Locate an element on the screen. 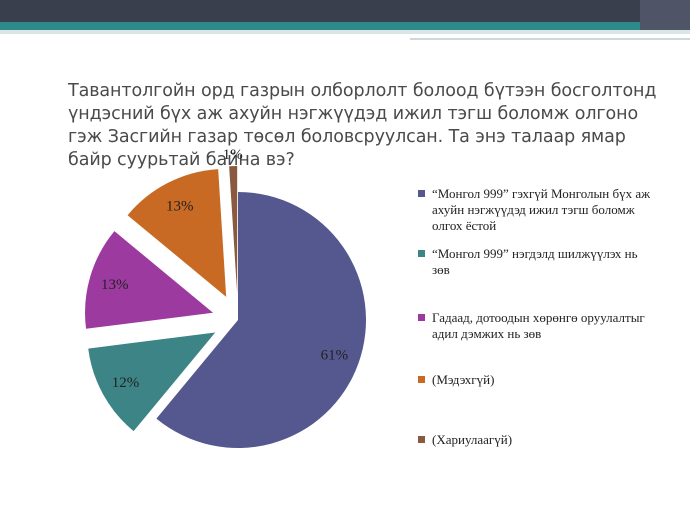 The image size is (690, 518). banner-light-stripe is located at coordinates (345, 32).